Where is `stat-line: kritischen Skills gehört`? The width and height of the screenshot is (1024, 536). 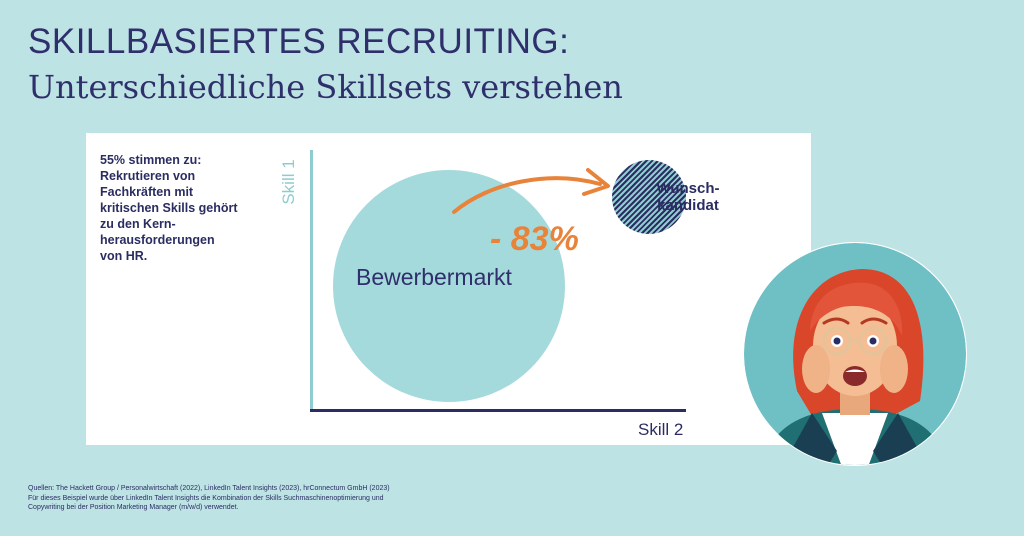 stat-line: kritischen Skills gehört is located at coordinates (169, 208).